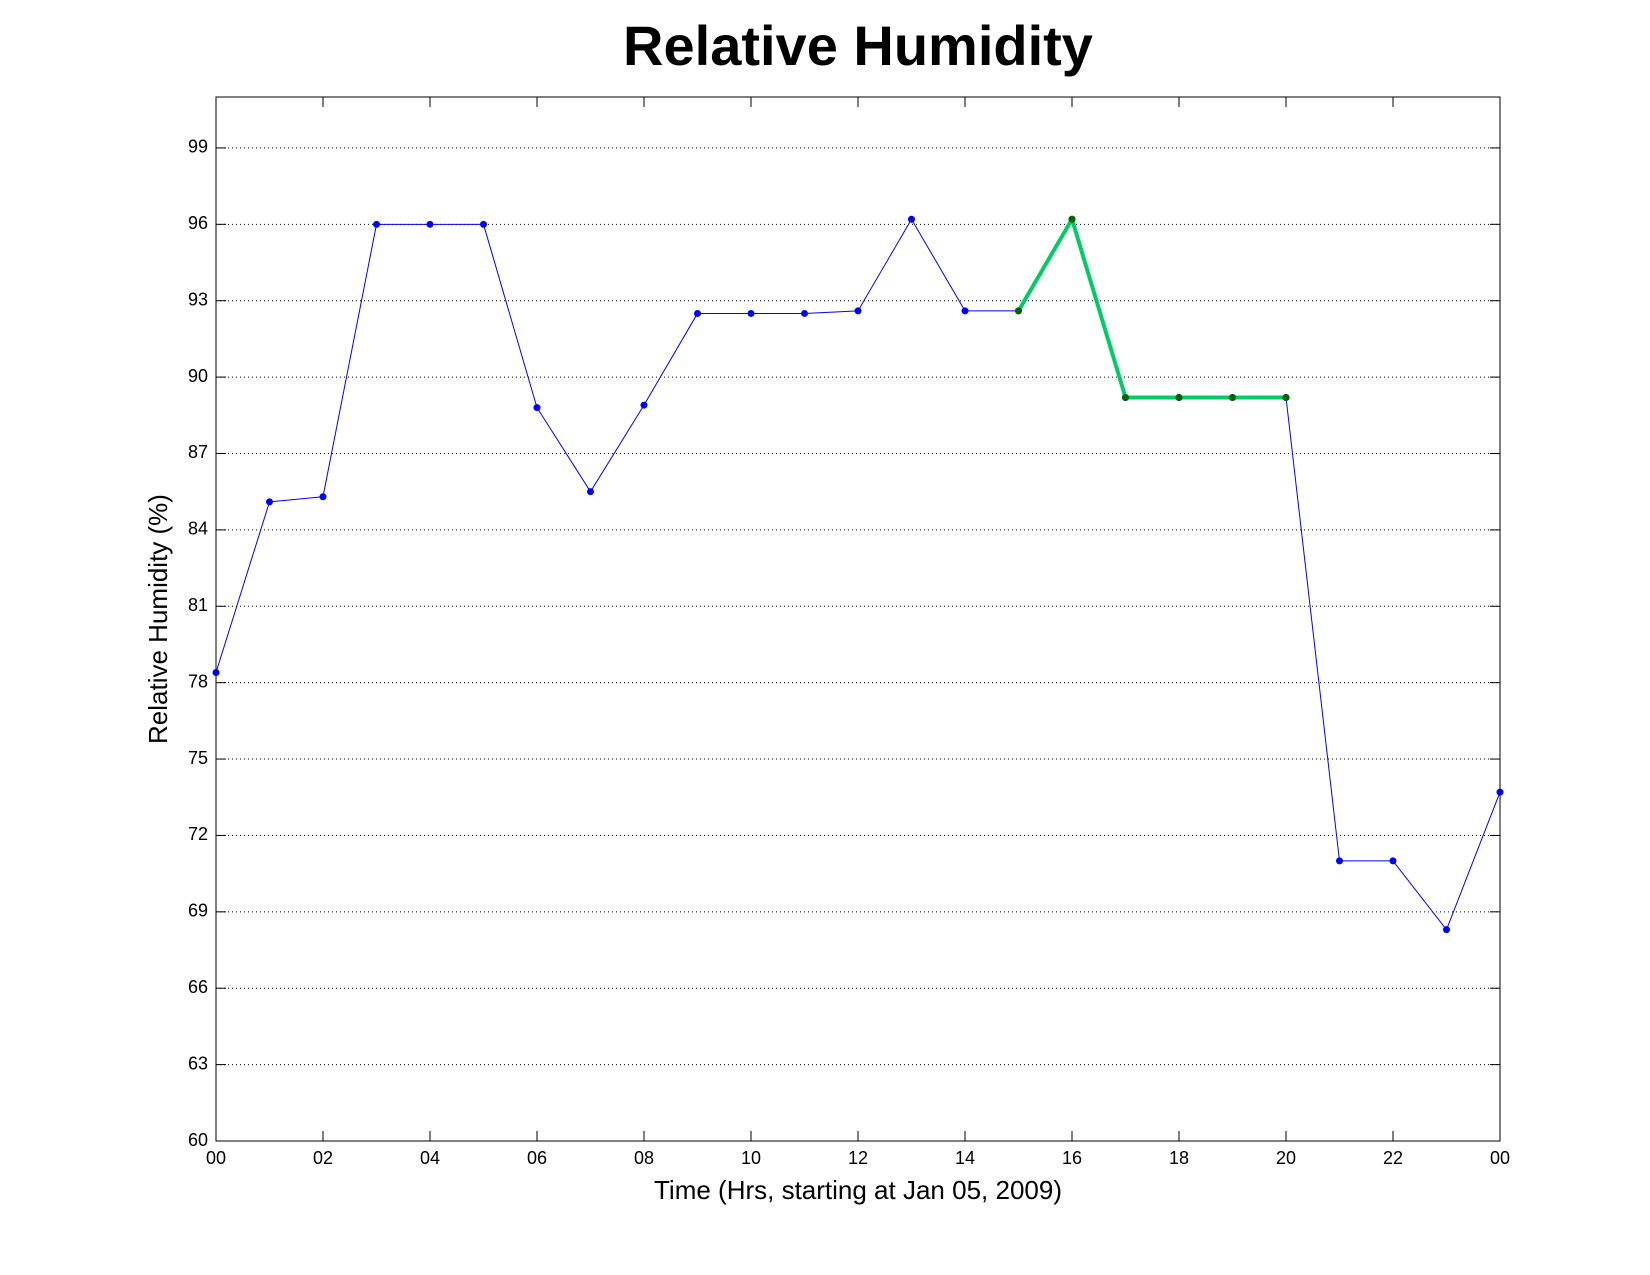  I want to click on y-tick-label: 60, so click(198, 1140).